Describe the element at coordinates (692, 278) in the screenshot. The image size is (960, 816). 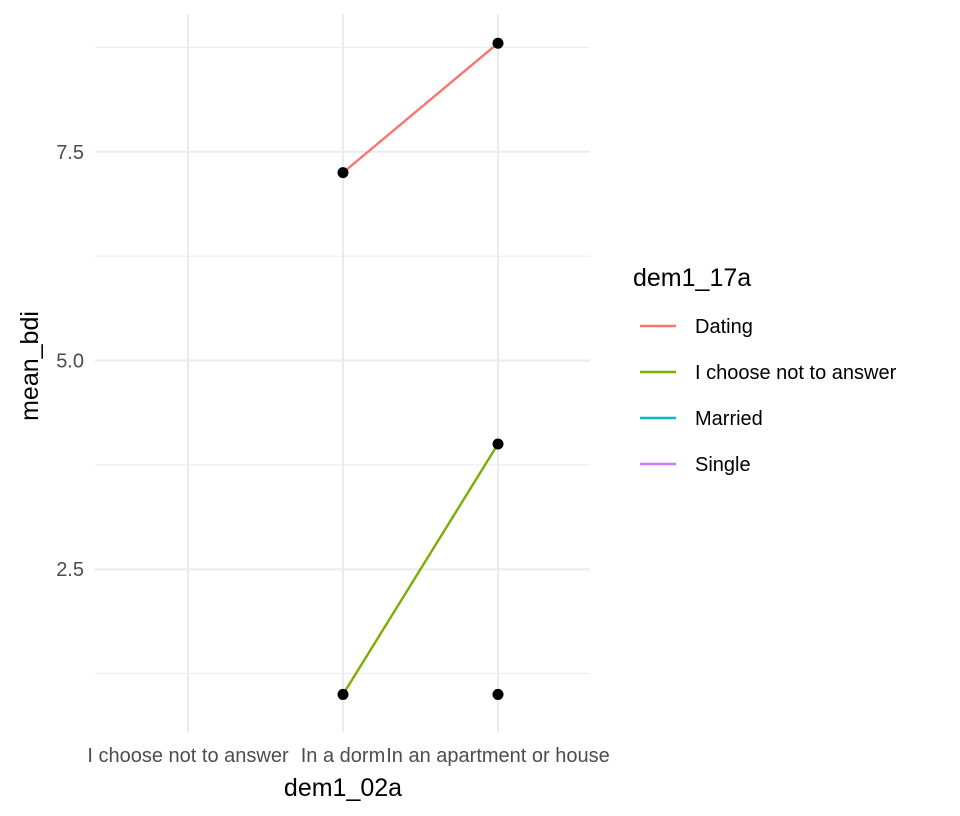
I see `legend-title: dem1_17a` at that location.